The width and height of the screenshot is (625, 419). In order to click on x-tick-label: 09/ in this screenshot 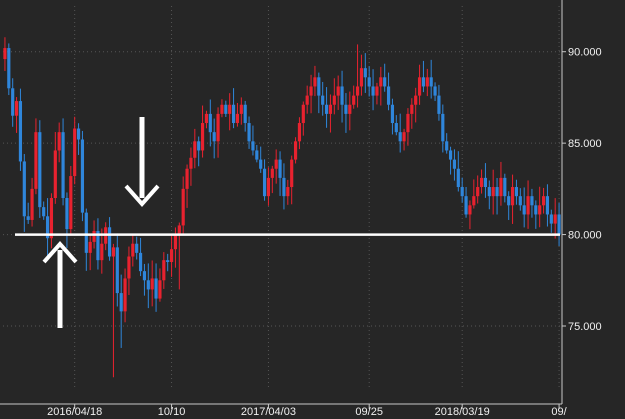, I will do `click(559, 412)`.